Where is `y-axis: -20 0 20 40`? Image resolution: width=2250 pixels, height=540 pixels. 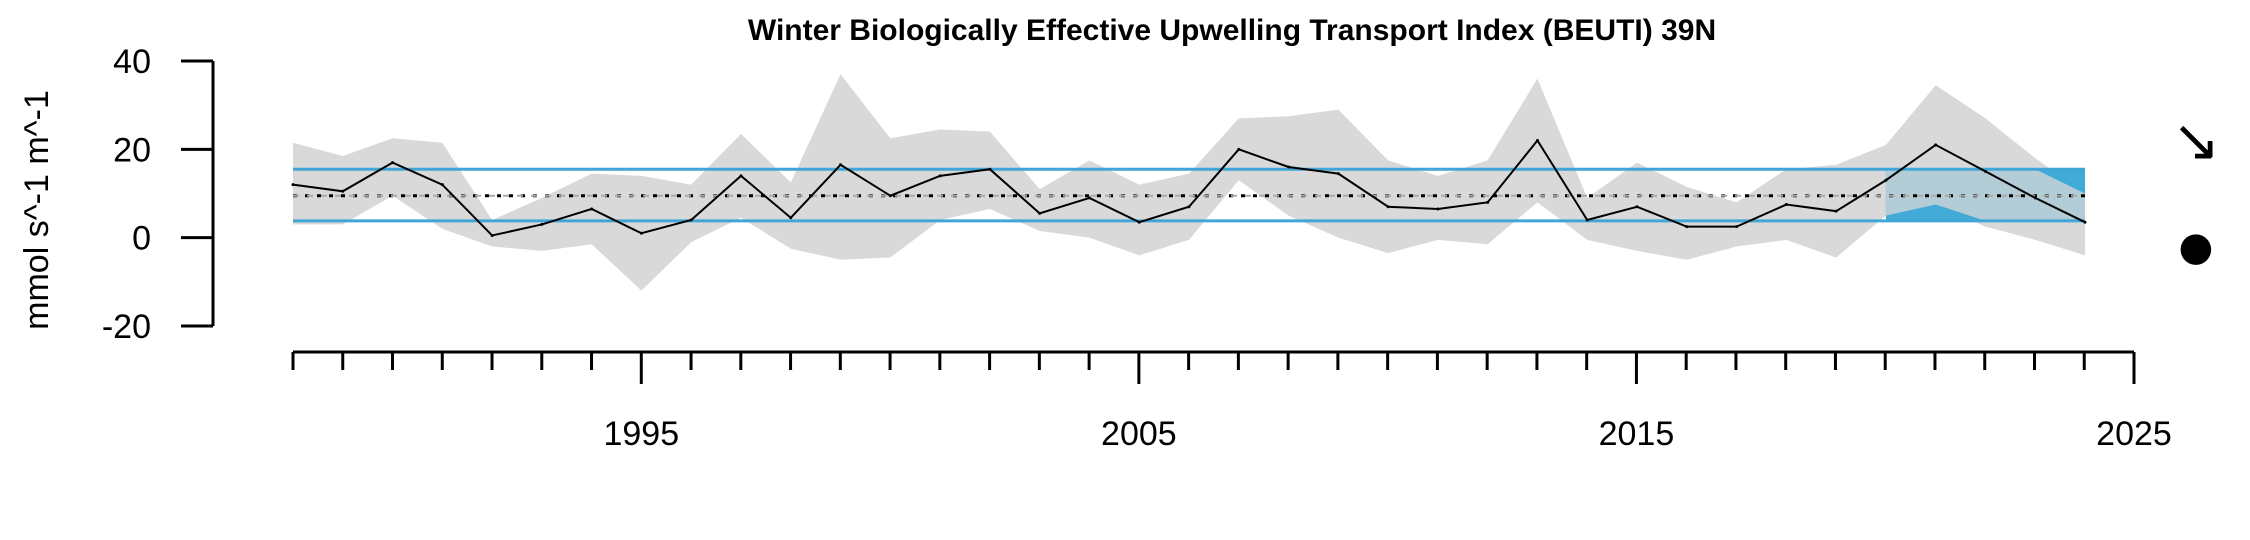
y-axis: -20 0 20 40 is located at coordinates (158, 194).